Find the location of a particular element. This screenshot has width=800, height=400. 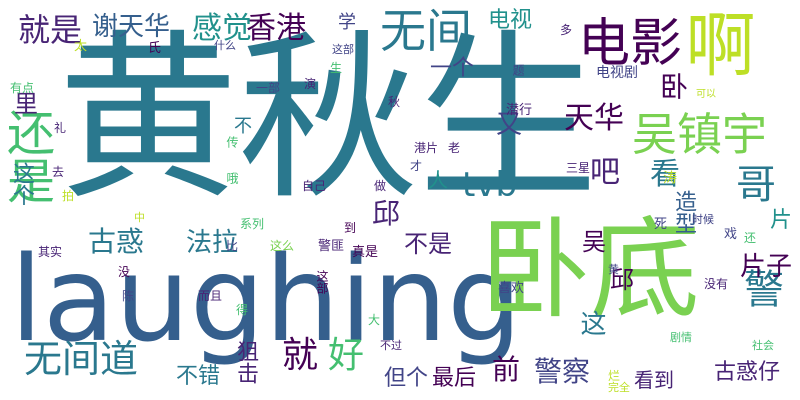

word-cloud-word: 看到 is located at coordinates (654, 380).